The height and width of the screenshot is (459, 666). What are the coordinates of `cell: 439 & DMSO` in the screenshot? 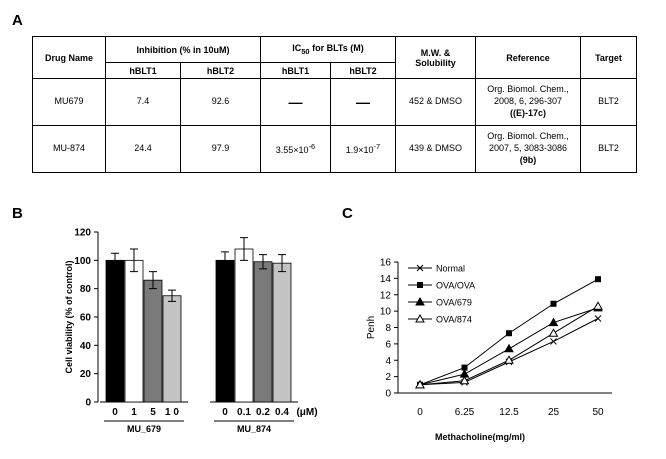 It's located at (435, 149).